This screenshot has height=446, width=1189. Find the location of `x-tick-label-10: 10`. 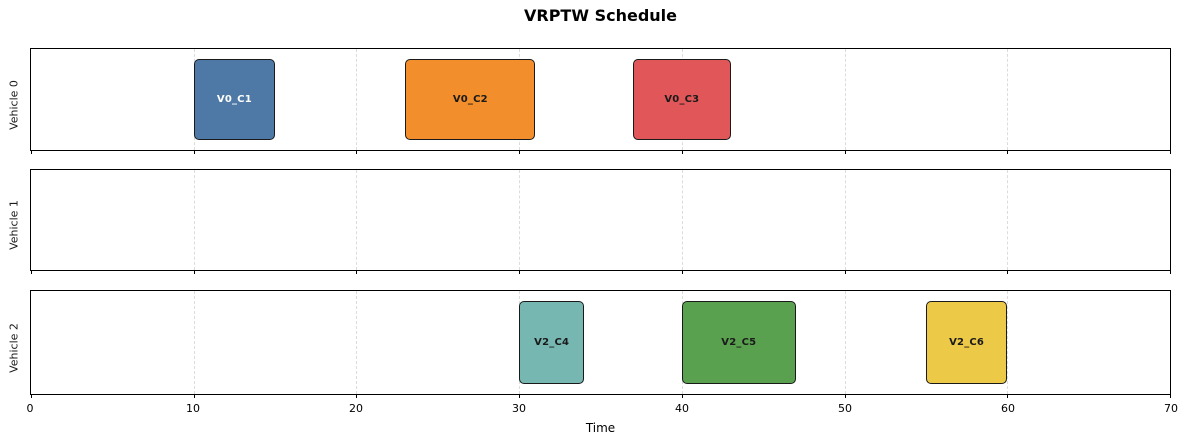

x-tick-label-10: 10 is located at coordinates (193, 408).